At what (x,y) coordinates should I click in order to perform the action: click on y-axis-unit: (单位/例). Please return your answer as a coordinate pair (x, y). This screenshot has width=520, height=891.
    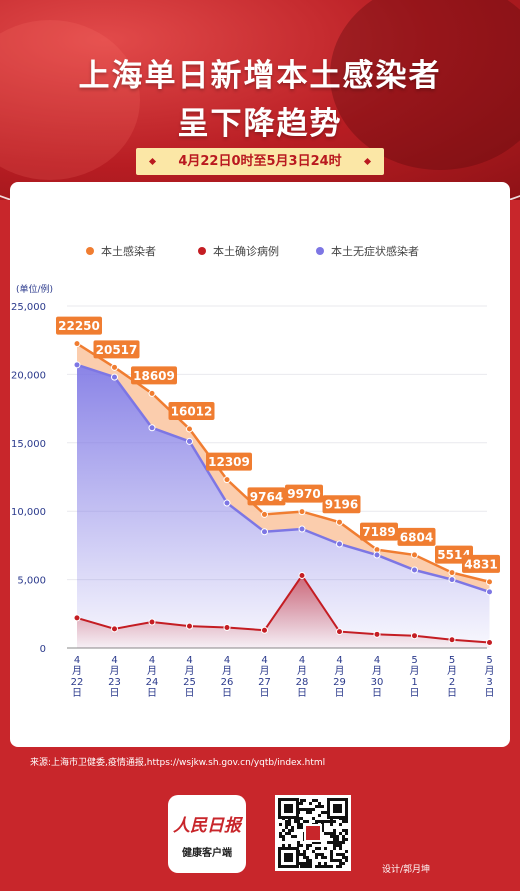
    Looking at the image, I should click on (34, 289).